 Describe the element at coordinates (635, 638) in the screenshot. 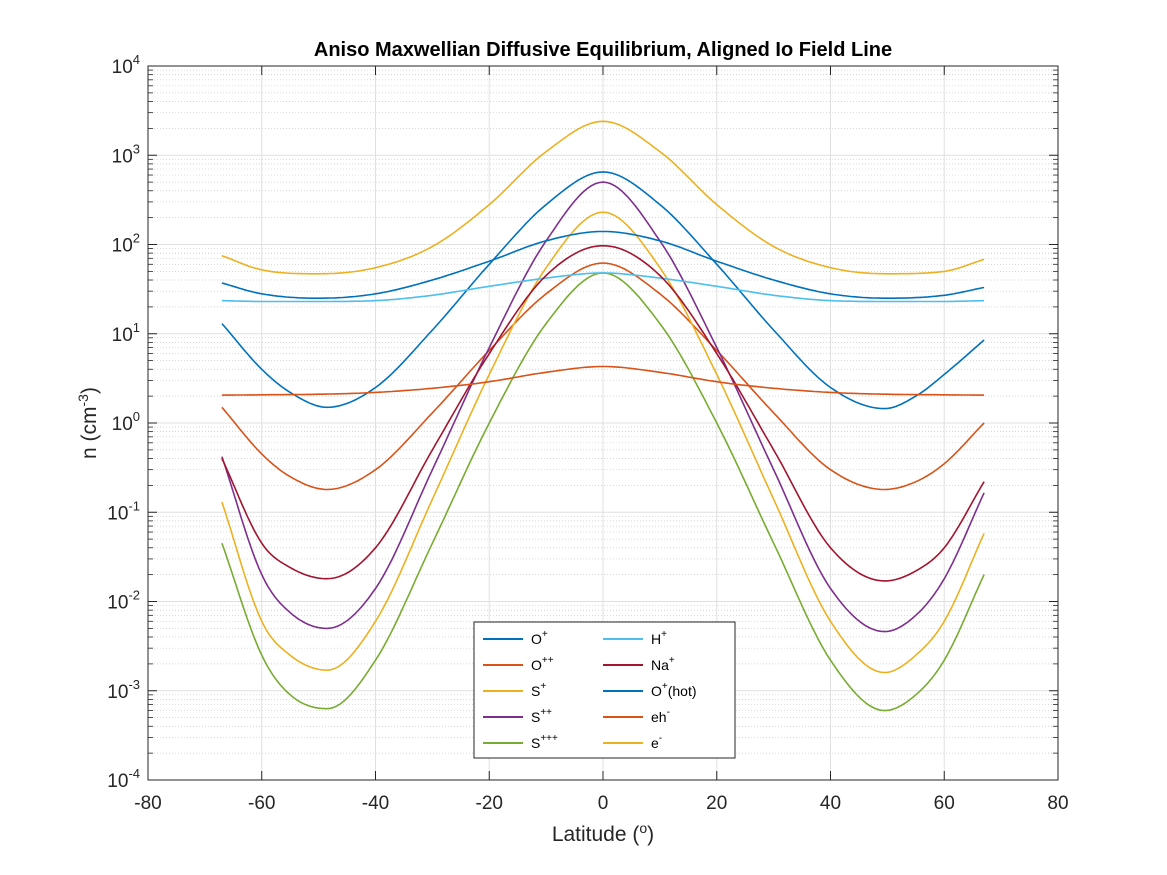

I see `legend-entry-H+: H+` at that location.